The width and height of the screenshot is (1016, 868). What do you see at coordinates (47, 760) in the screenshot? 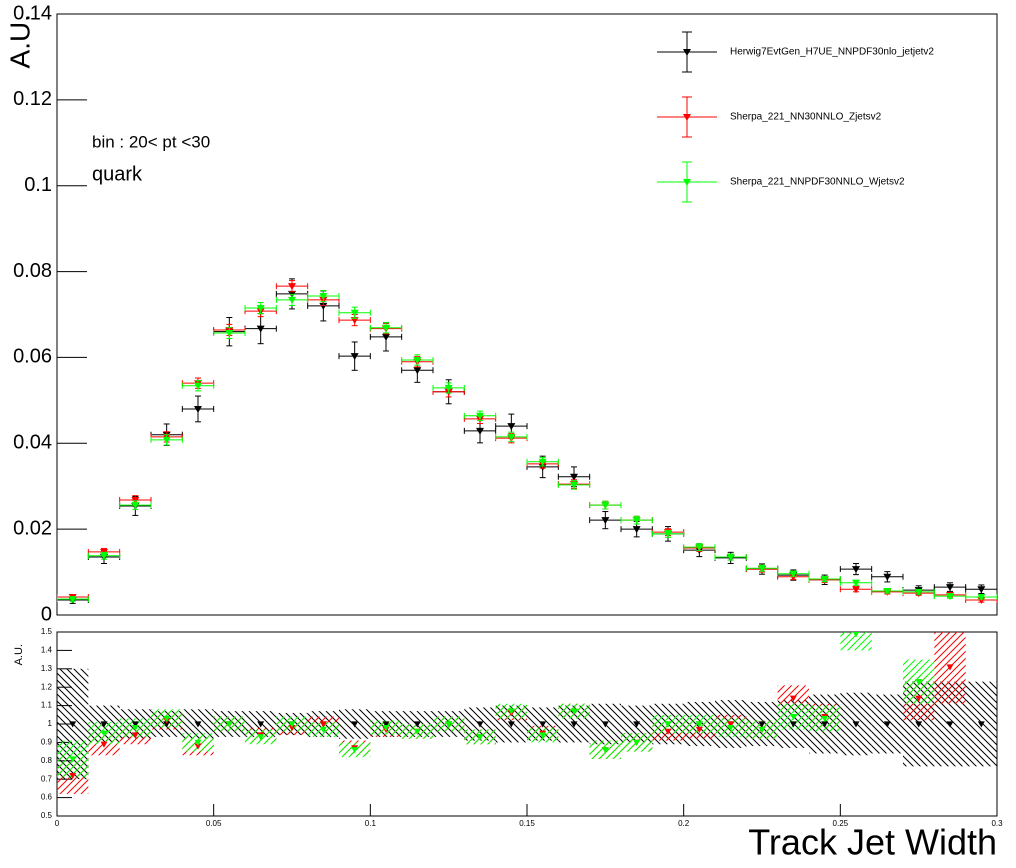
I see `y-tick-label: 0.8` at bounding box center [47, 760].